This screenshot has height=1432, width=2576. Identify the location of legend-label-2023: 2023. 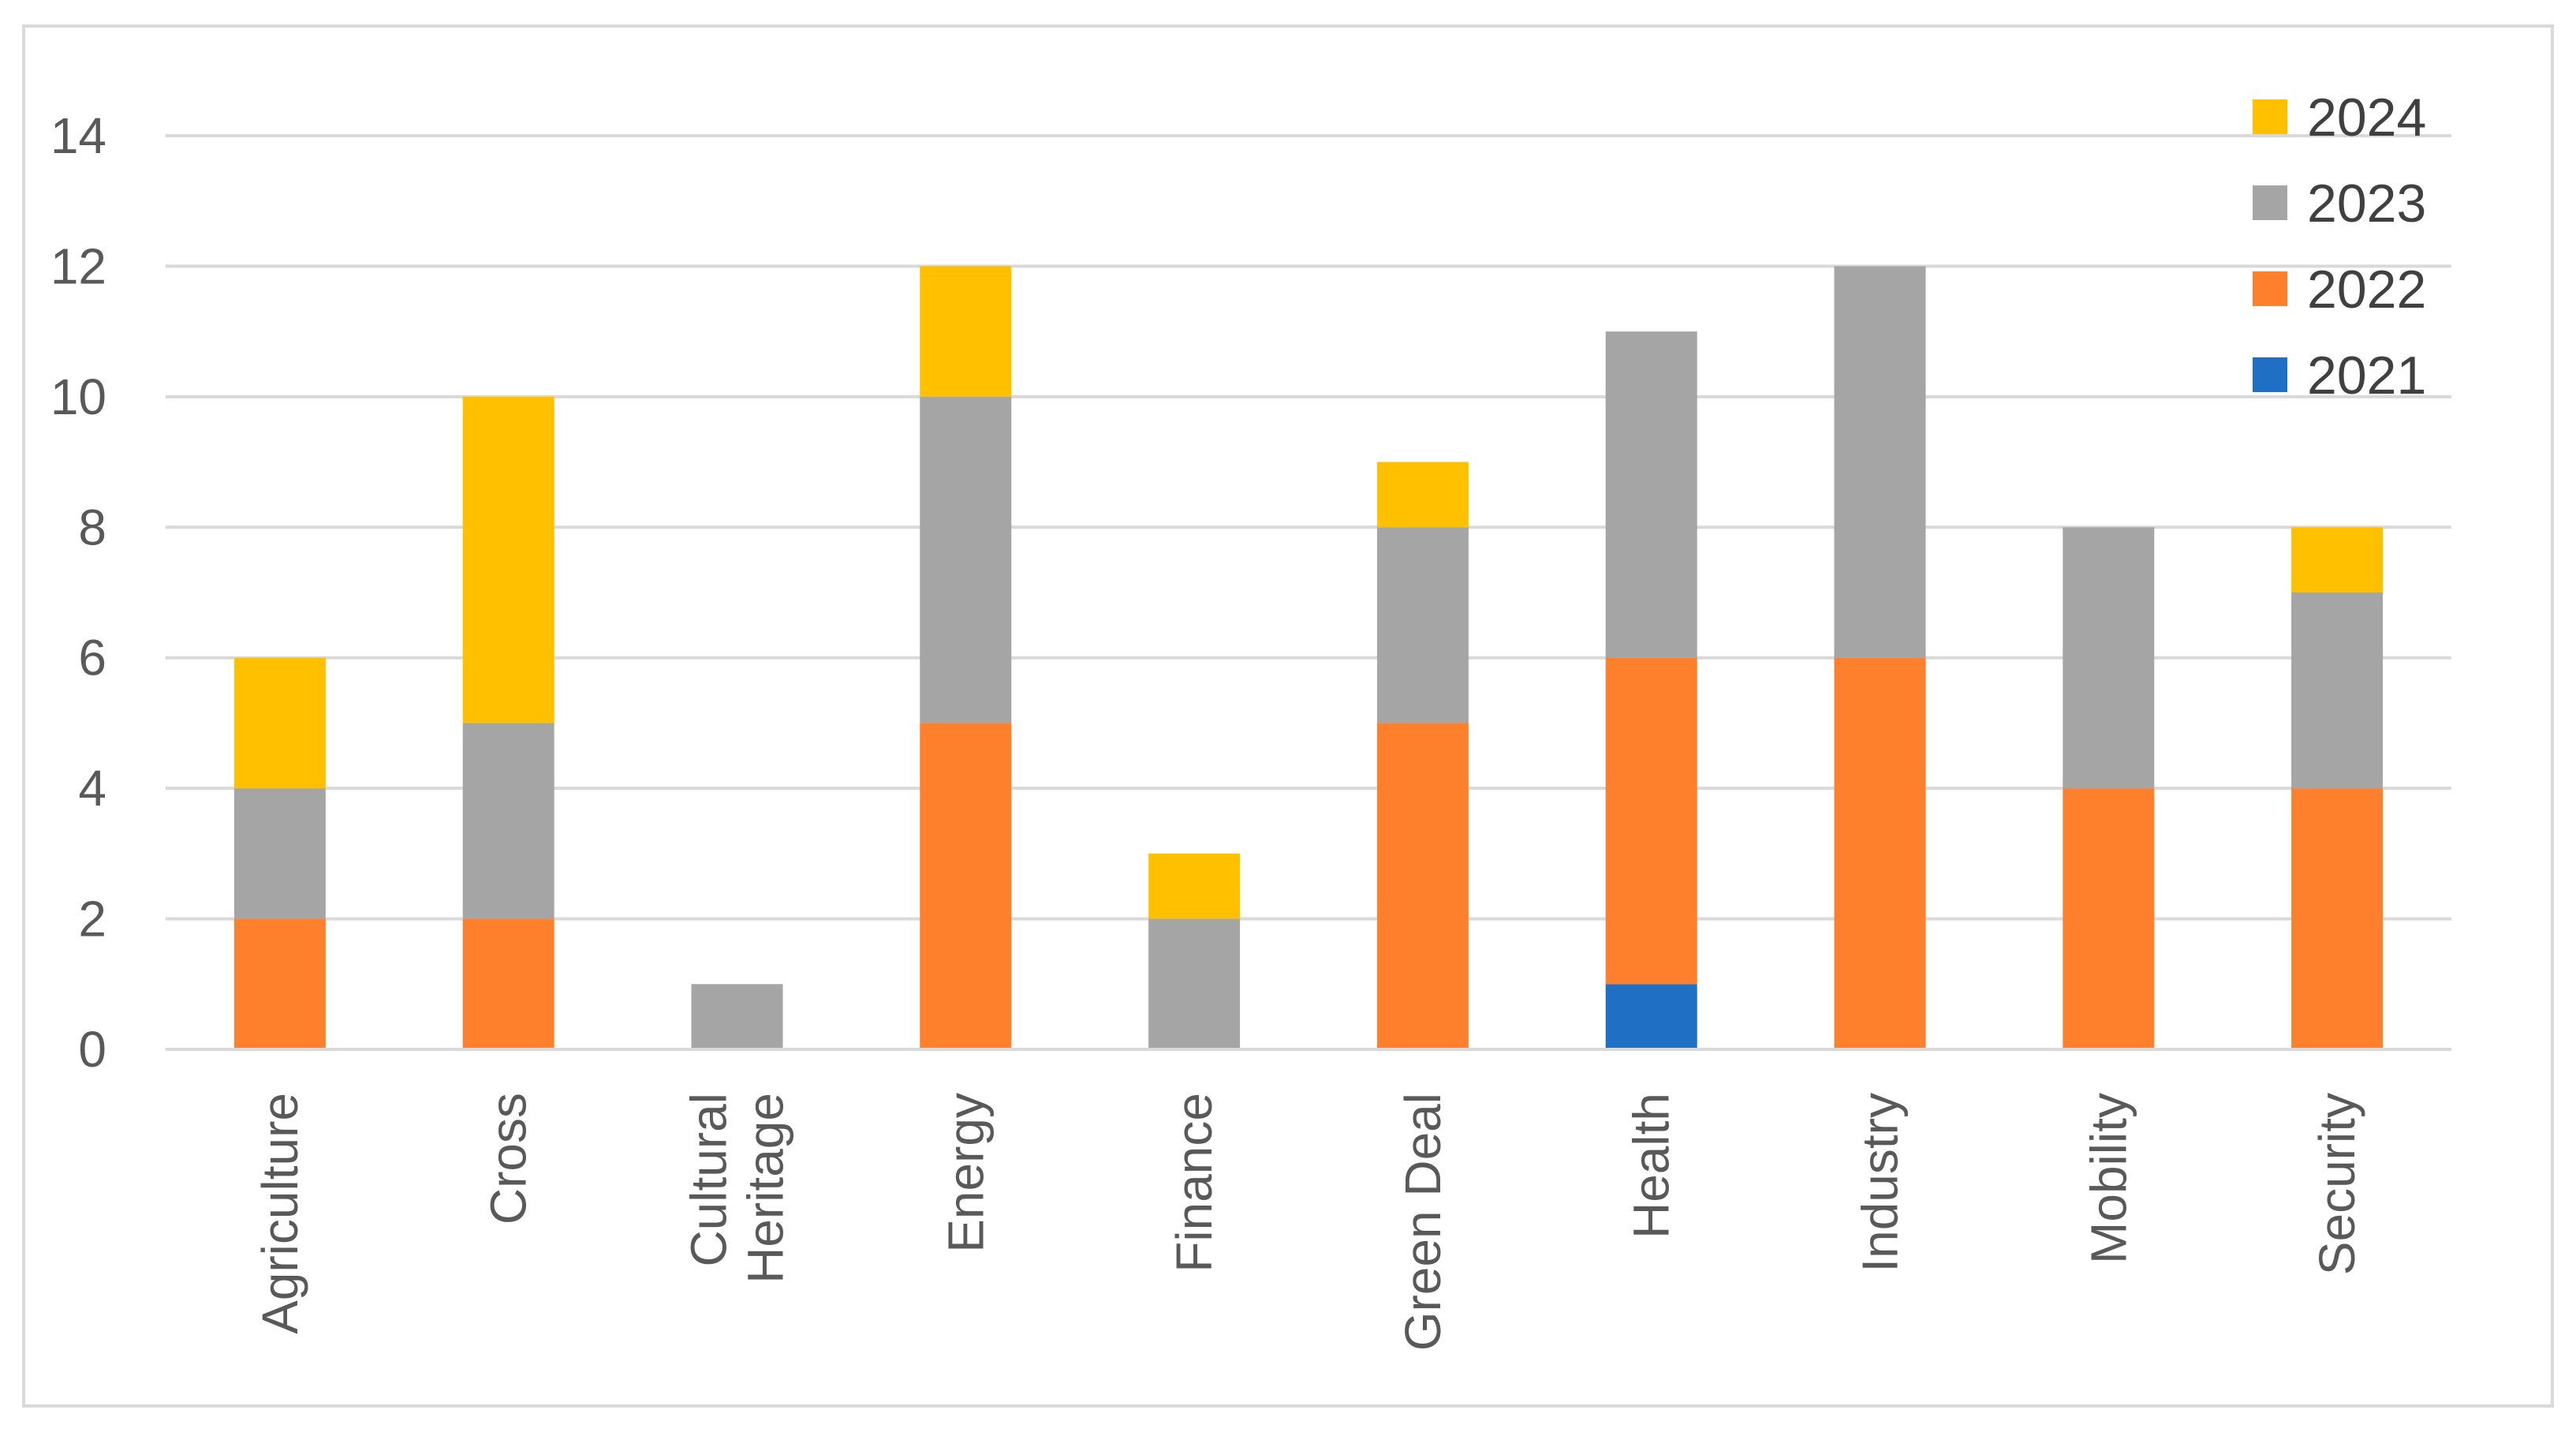
(2366, 204).